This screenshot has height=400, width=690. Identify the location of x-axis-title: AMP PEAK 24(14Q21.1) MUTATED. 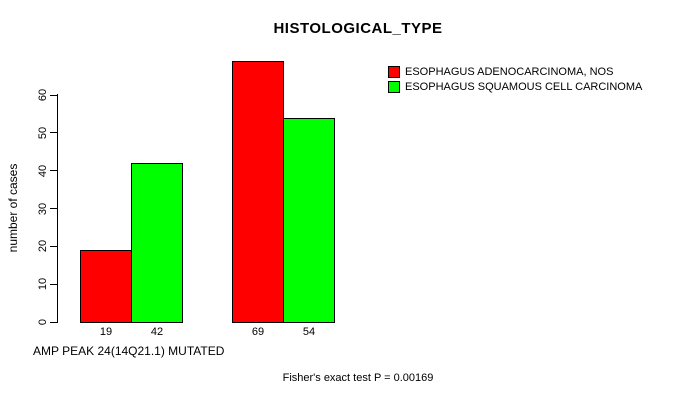
(129, 351).